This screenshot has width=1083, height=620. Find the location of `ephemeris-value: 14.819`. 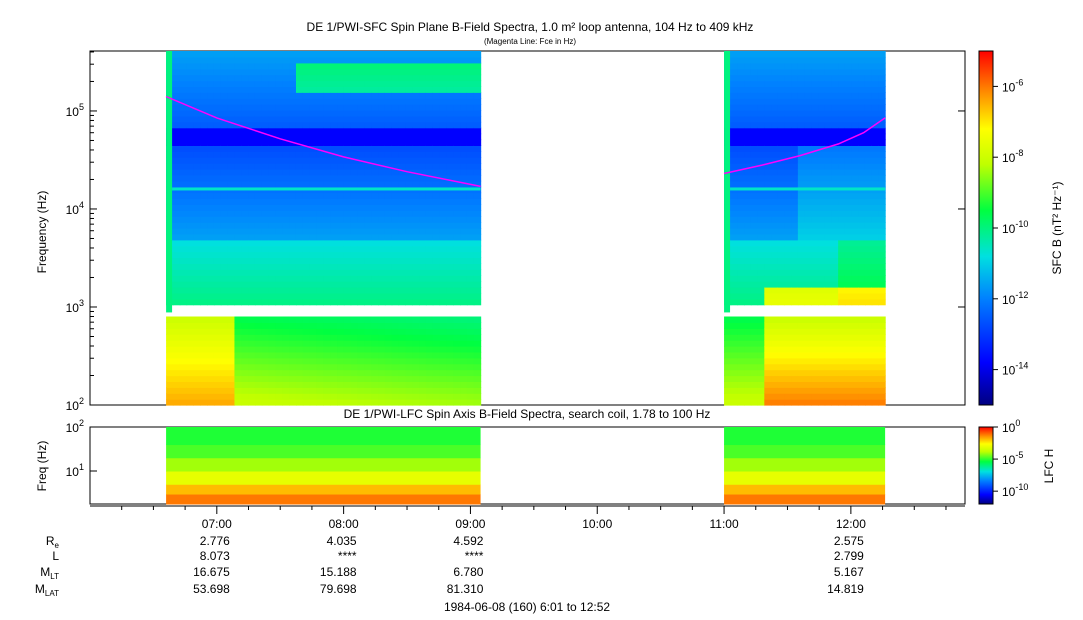

ephemeris-value: 14.819 is located at coordinates (845, 589).